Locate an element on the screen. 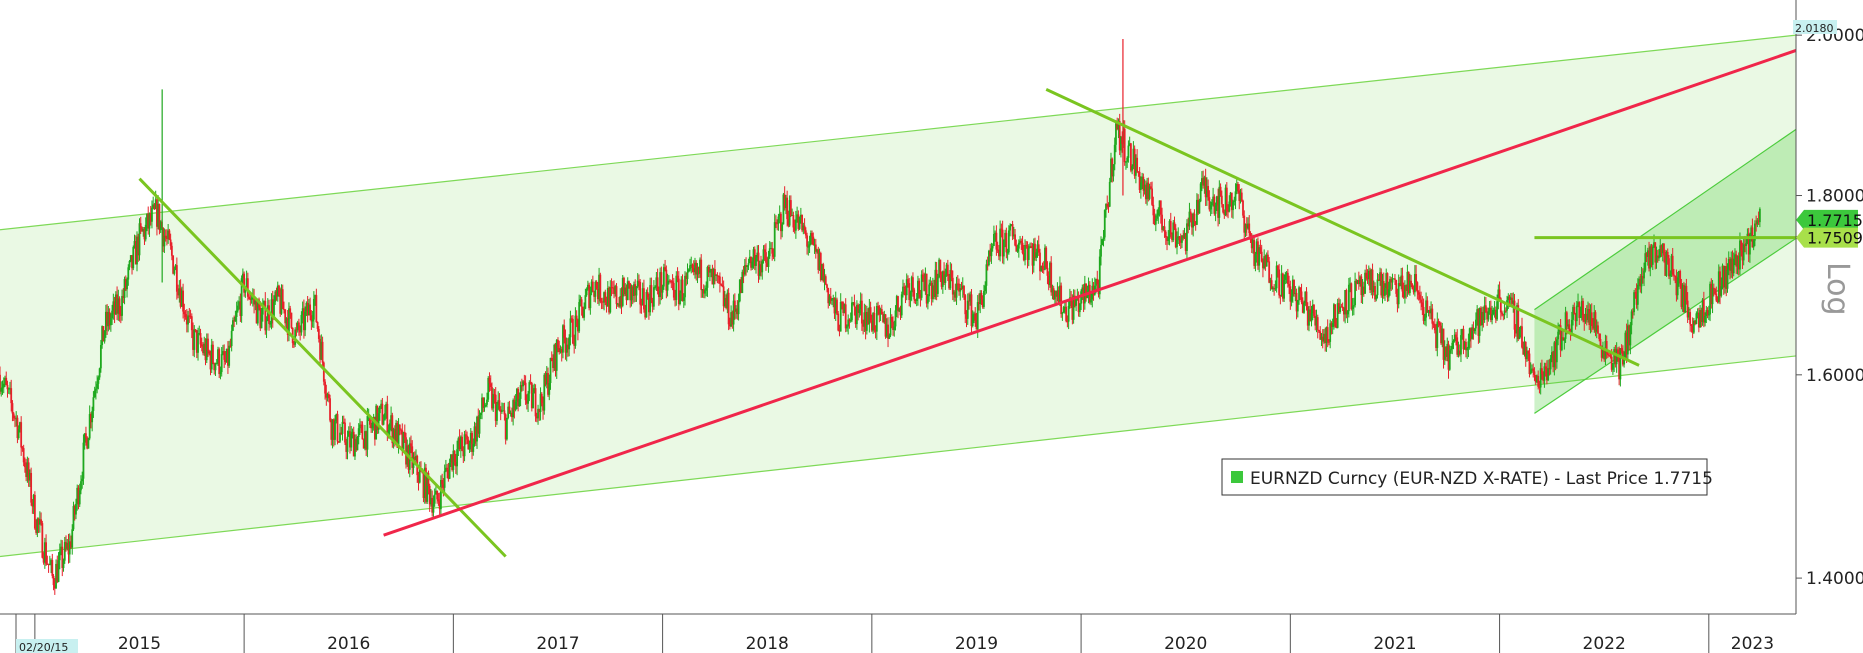 The height and width of the screenshot is (653, 1863). x-tick-label: 2023 is located at coordinates (1752, 643).